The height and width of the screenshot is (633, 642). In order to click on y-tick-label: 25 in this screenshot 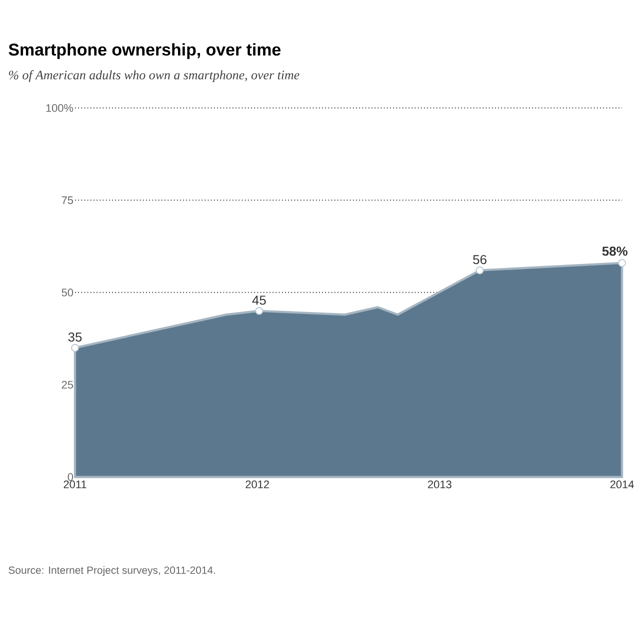, I will do `click(68, 384)`.